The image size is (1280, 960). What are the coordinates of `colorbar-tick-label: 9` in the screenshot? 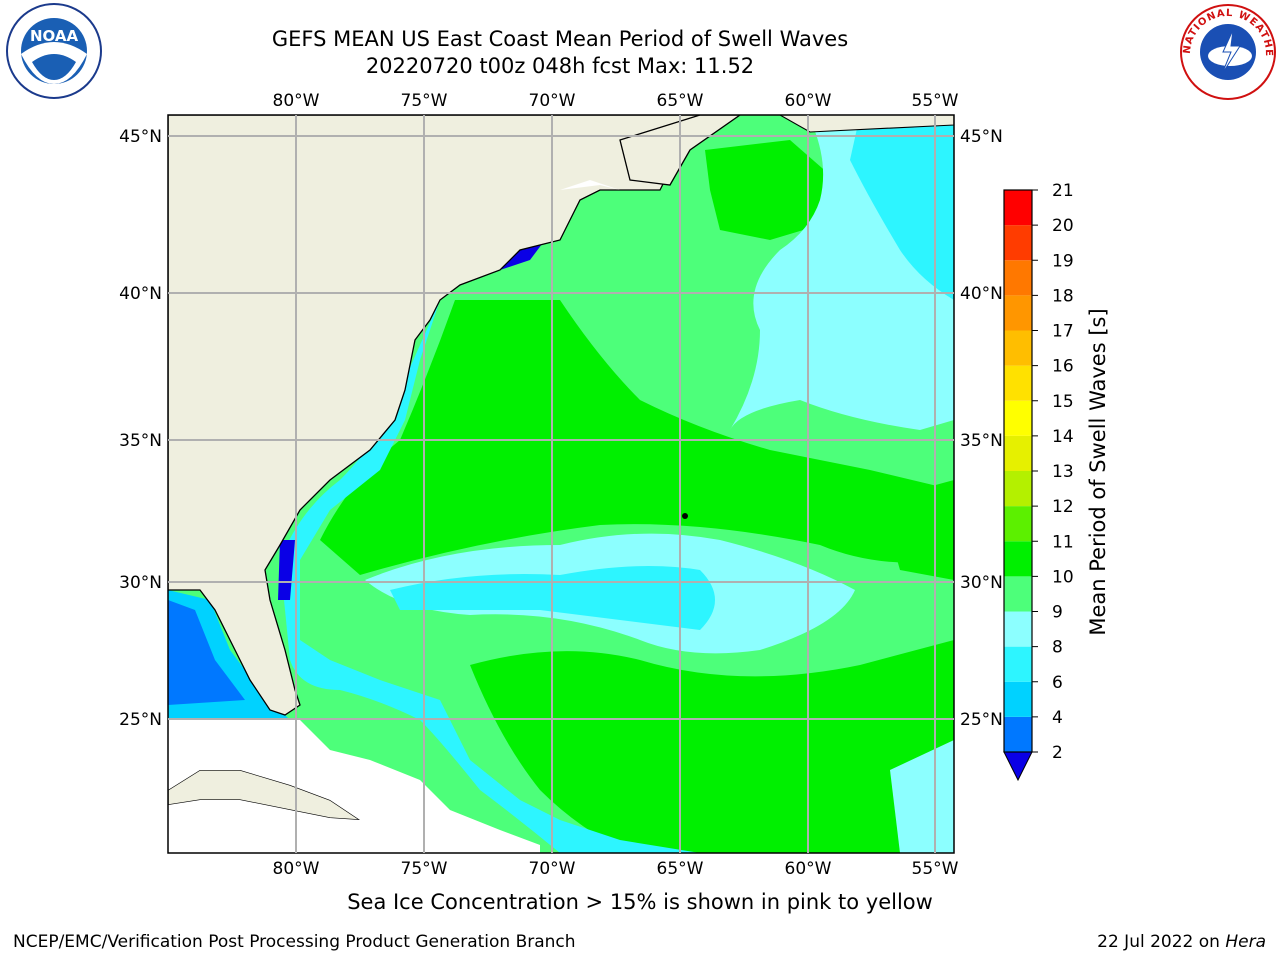 It's located at (1057, 613).